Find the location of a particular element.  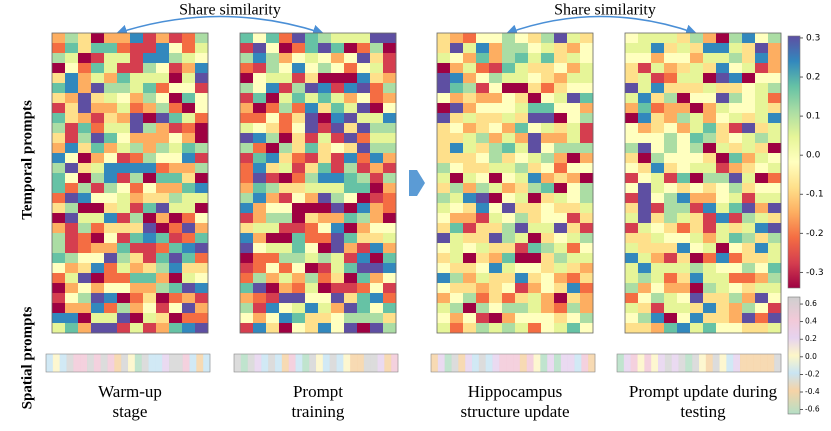

temporal-label: Temporal prompts is located at coordinates (27, 160).